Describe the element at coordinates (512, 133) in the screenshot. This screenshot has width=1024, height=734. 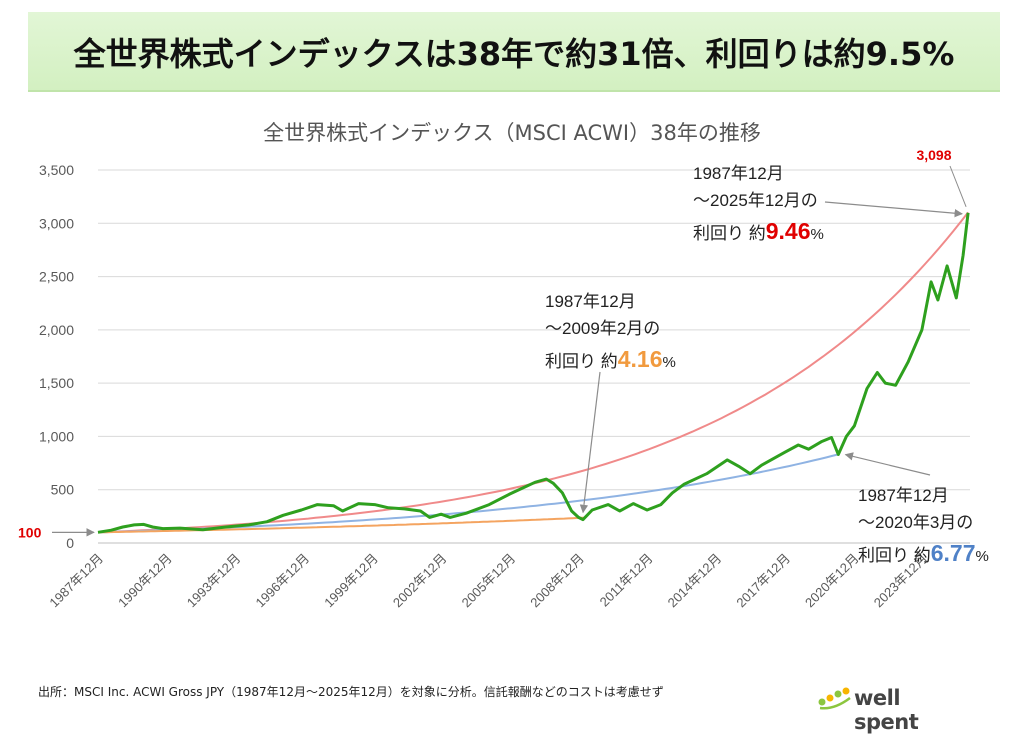
I see `chart-title: 全世界株式インデックス（MSCI ACWI）38年の推移` at that location.